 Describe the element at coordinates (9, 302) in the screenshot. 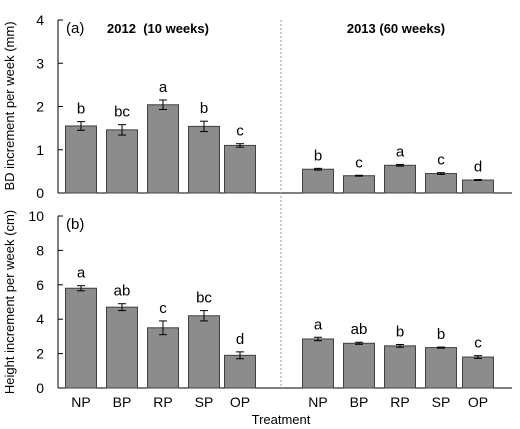

I see `panel-b-y-label: Height increment per week (cm)` at that location.